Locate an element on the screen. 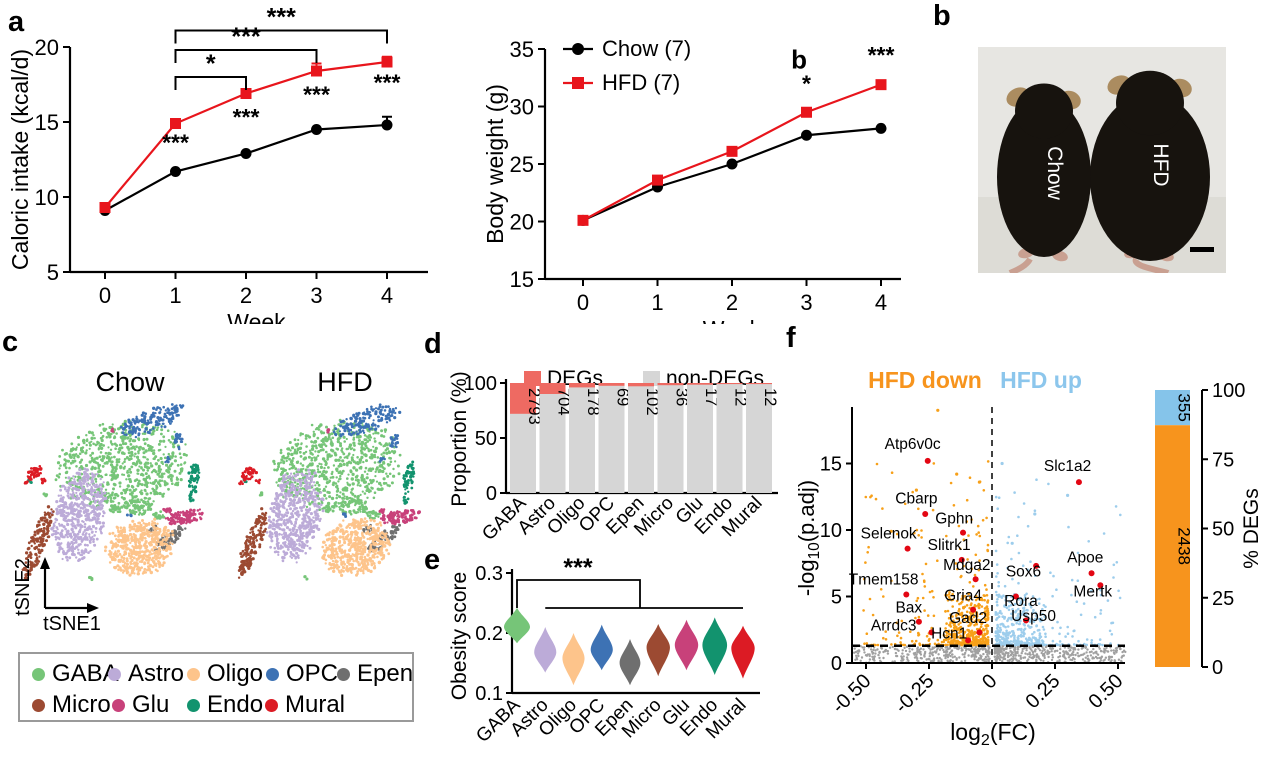 This screenshot has height=765, width=1269. bar-deg-Astro is located at coordinates (552, 388).